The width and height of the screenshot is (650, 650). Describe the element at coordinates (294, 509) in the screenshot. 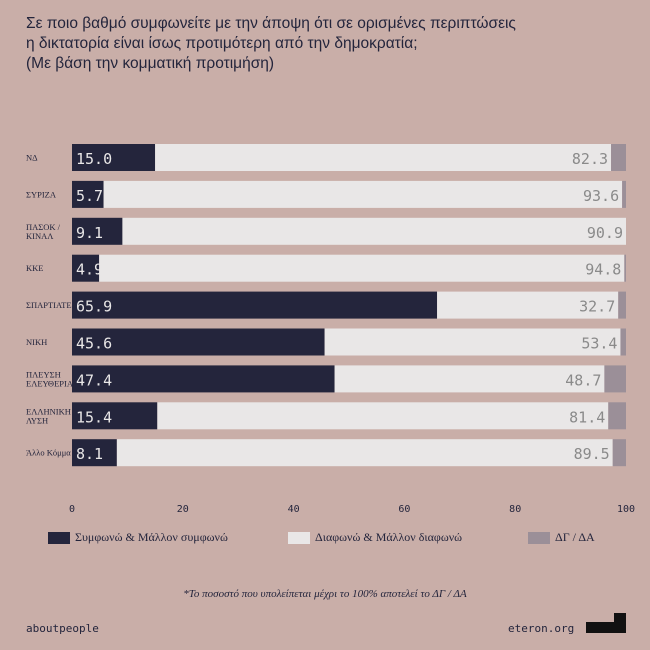

I see `x-tick-label-40: 40` at that location.